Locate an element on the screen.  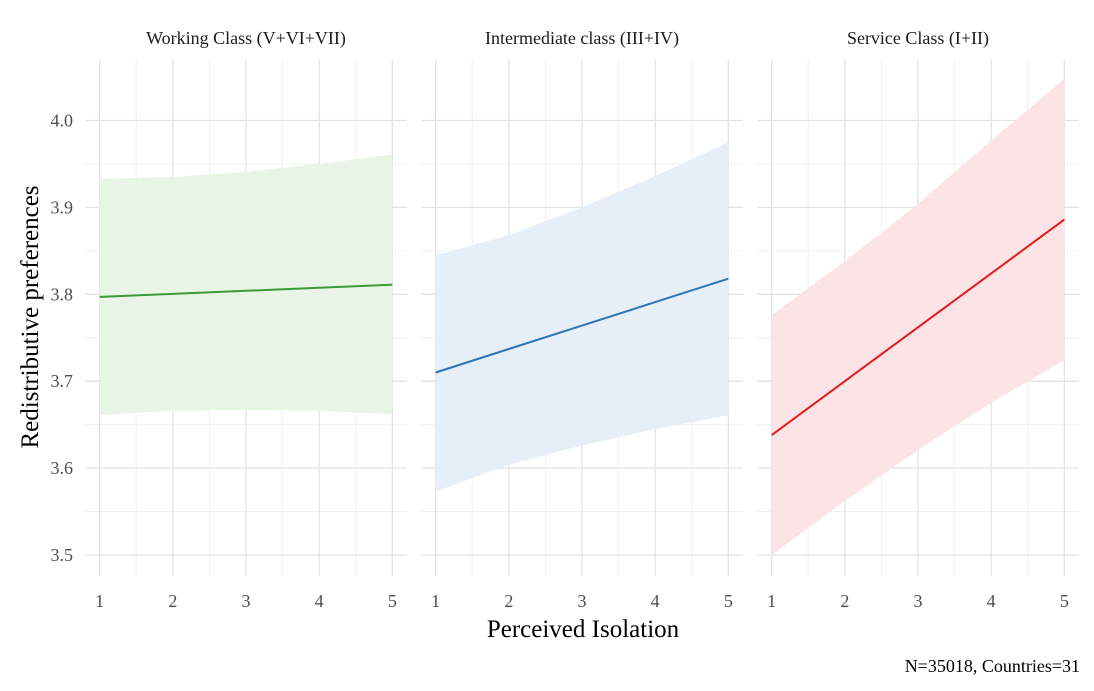
y-tick-label: 4.0 is located at coordinates (62, 121).